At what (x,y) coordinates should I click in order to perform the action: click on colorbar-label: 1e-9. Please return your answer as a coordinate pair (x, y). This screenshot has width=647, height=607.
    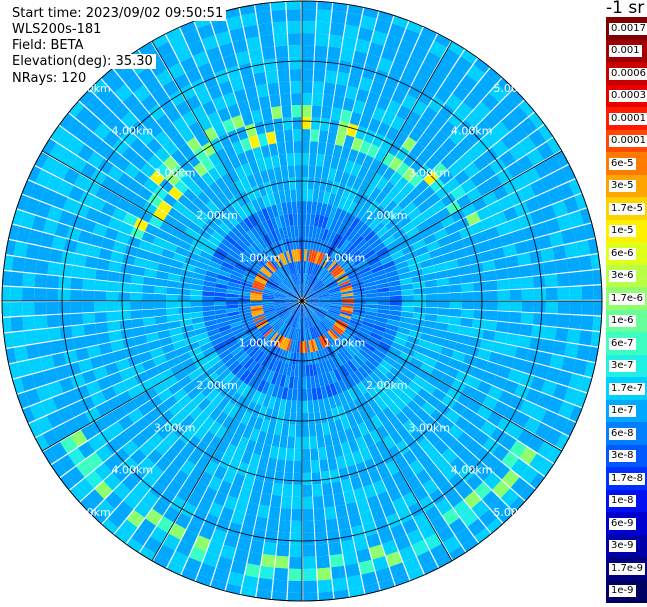
    Looking at the image, I should click on (622, 591).